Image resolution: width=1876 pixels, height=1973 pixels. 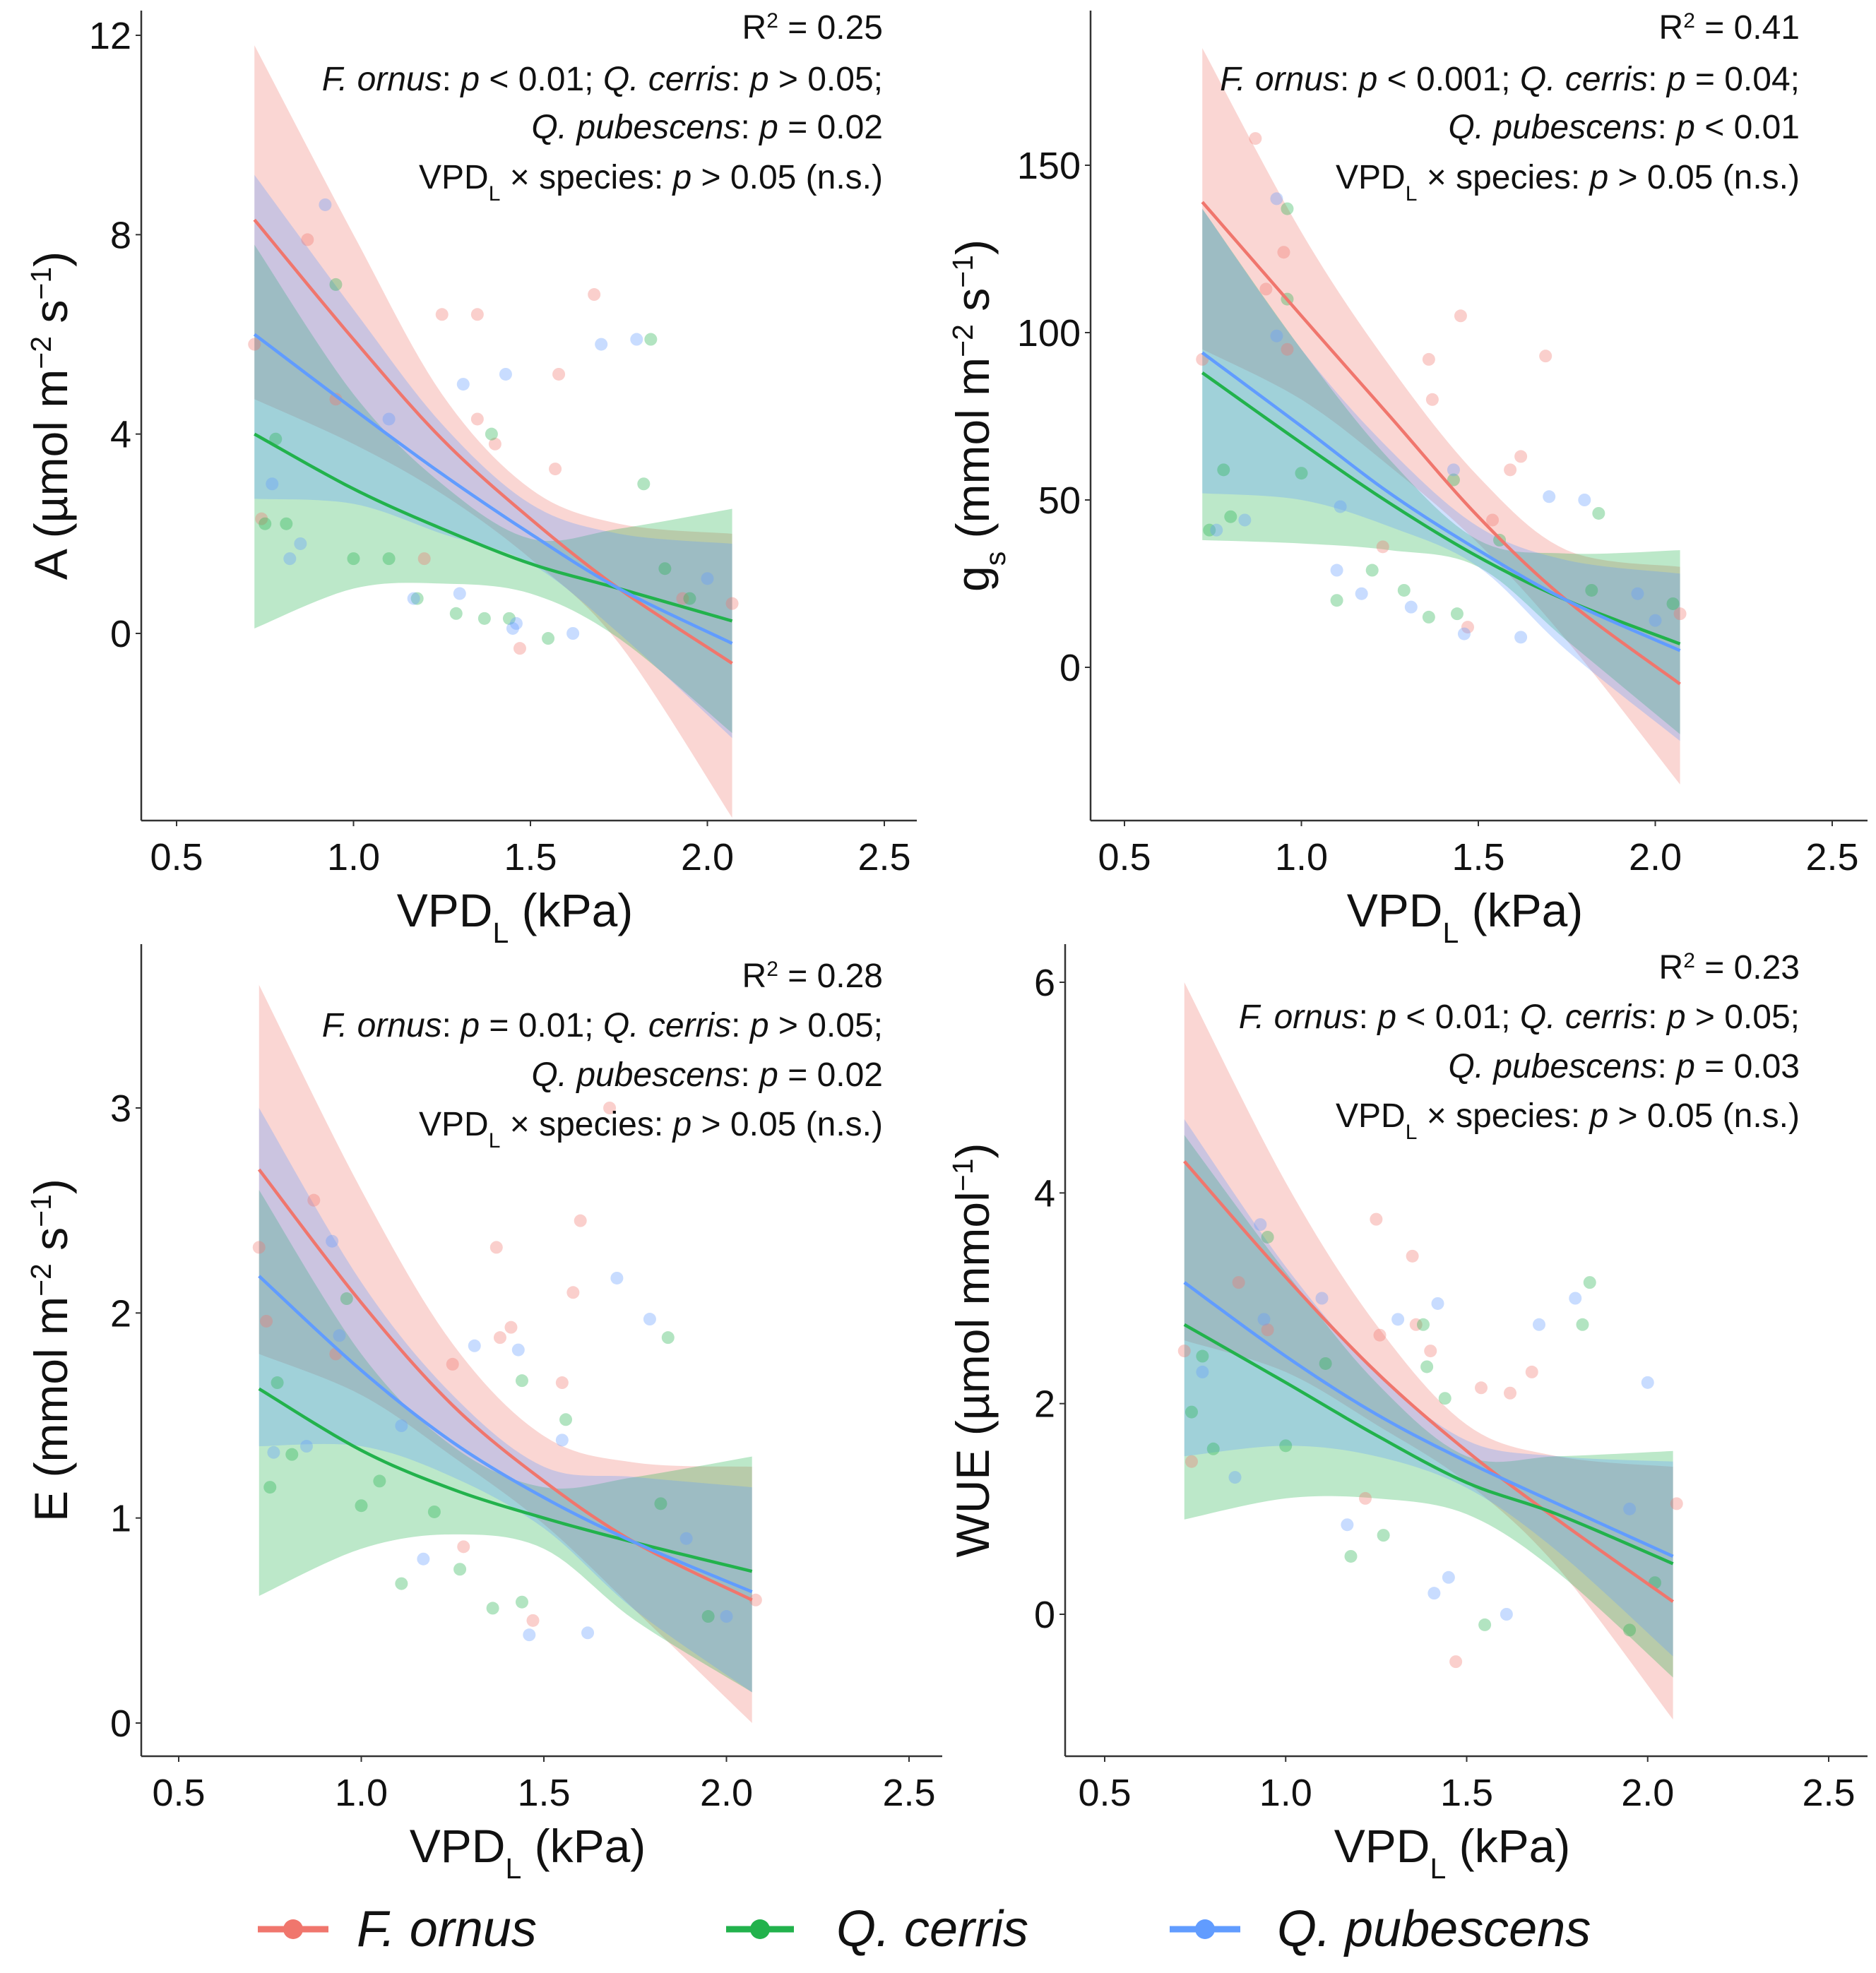 I want to click on stats-annotation-segment: :, so click(x=451, y=79).